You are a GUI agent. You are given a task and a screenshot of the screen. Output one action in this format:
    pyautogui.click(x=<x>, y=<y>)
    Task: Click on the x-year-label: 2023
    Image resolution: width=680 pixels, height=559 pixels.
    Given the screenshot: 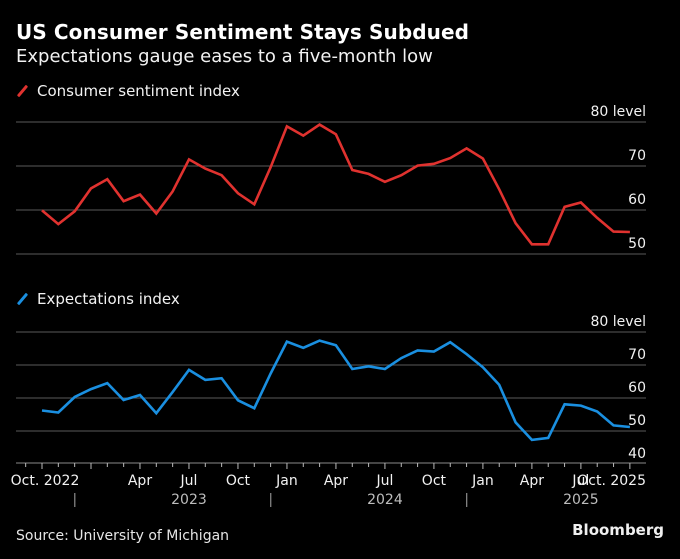 What is the action you would take?
    pyautogui.click(x=189, y=500)
    